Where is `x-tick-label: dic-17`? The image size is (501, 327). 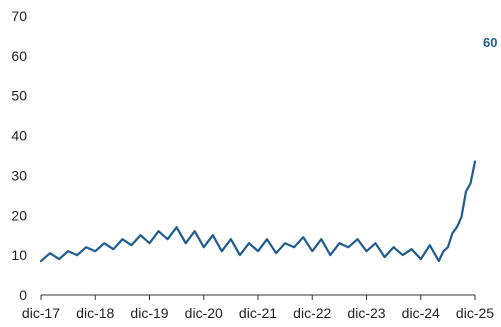
x-tick-label: dic-17 is located at coordinates (41, 313).